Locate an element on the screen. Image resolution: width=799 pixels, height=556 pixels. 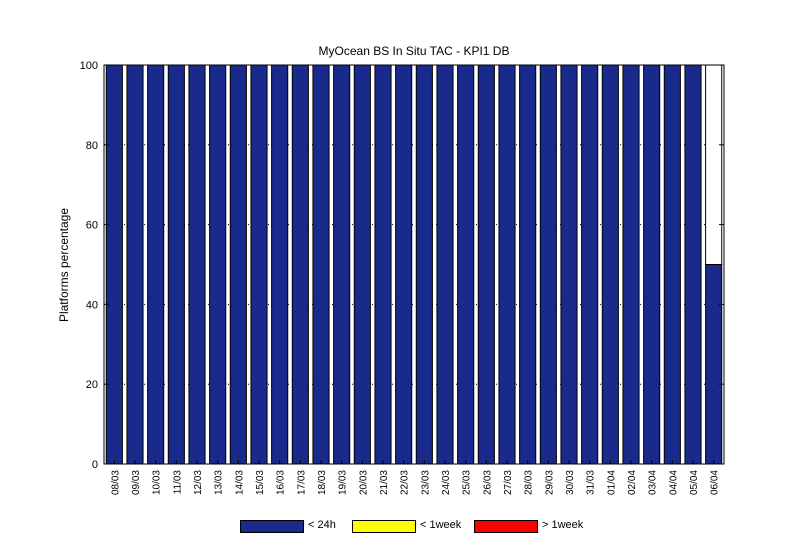
x-tick-label: 26/03 is located at coordinates (487, 482).